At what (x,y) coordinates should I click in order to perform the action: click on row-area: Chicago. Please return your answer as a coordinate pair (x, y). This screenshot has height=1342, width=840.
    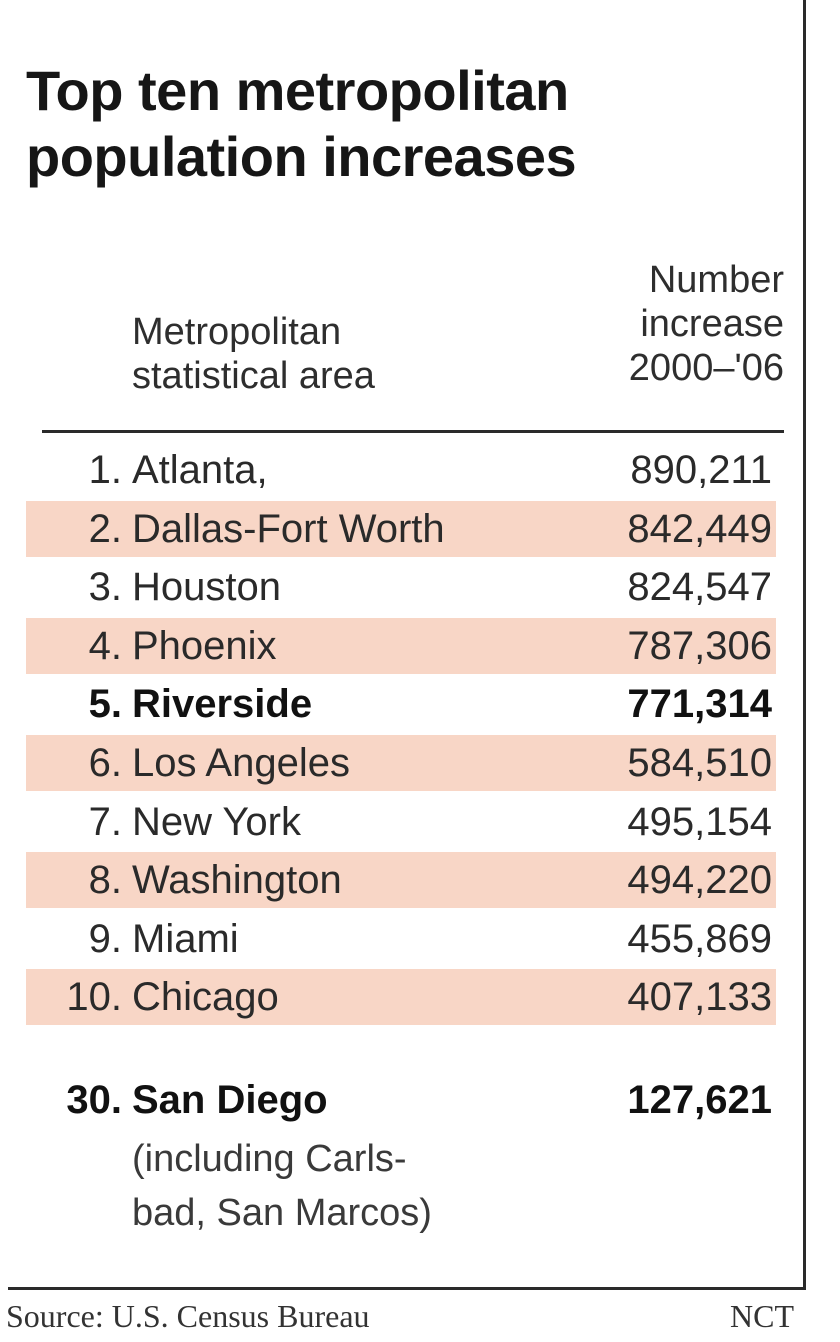
    Looking at the image, I should click on (205, 997).